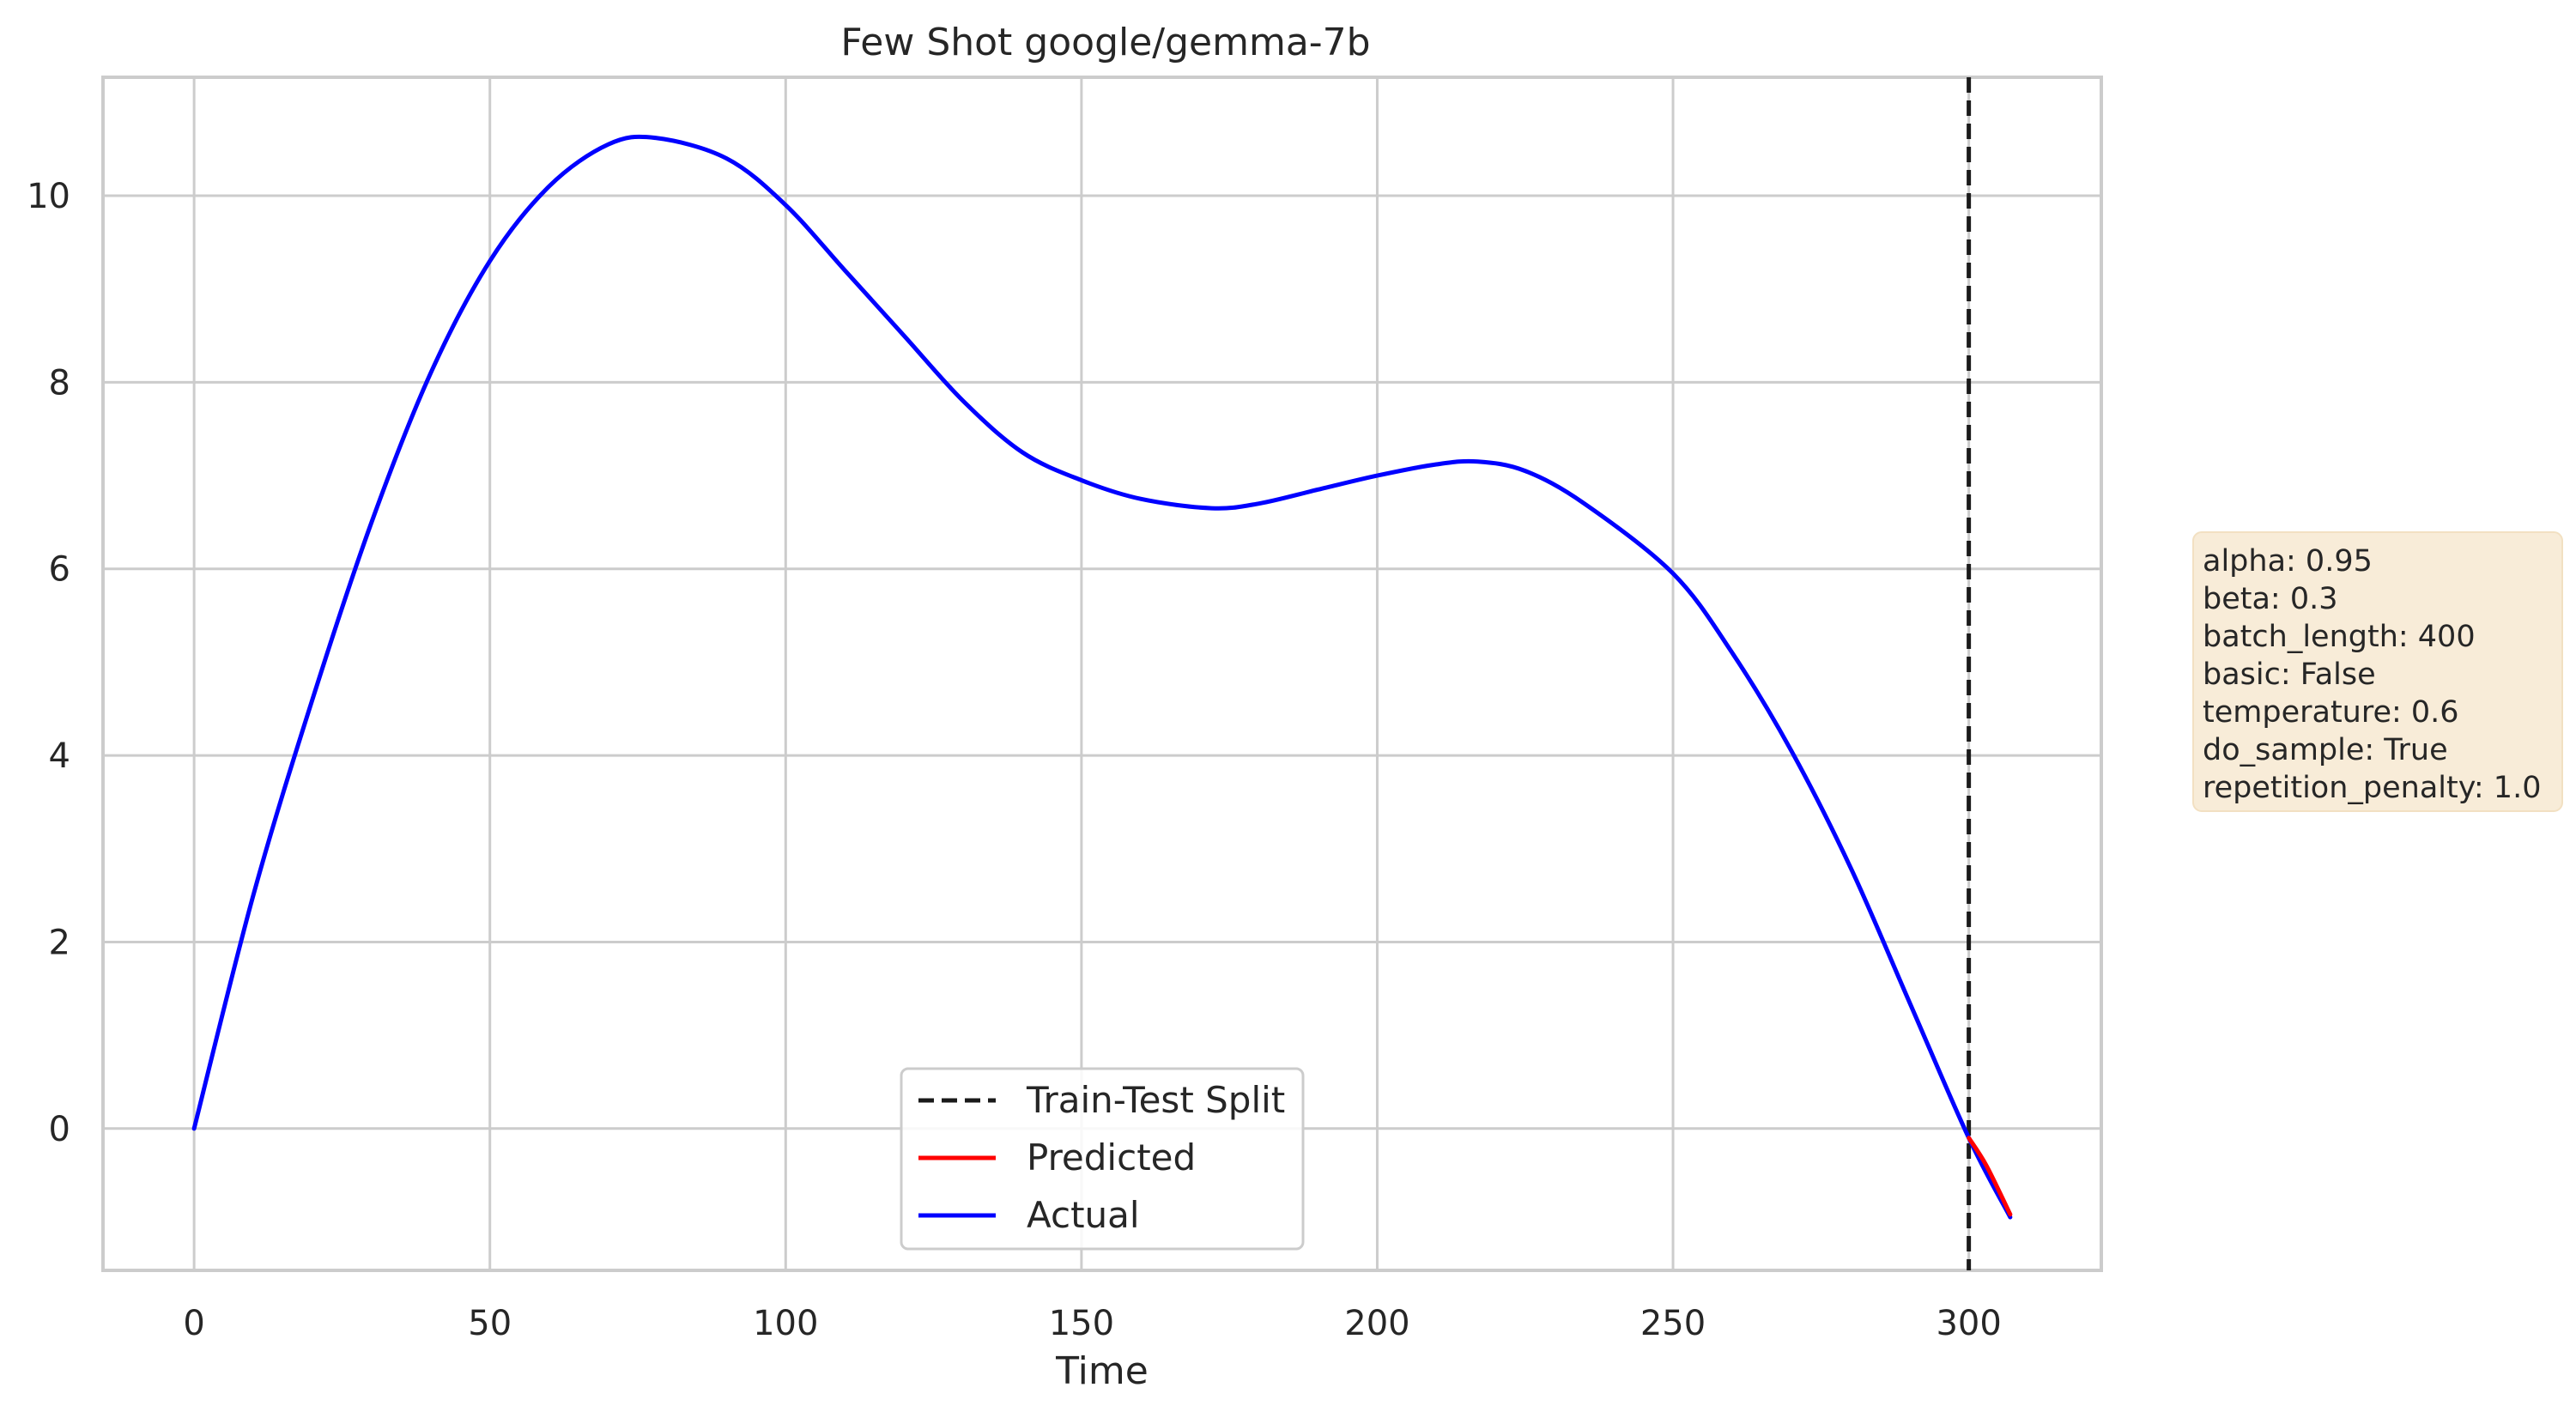 Image resolution: width=2576 pixels, height=1418 pixels. I want to click on y-tick-label: 4, so click(59, 756).